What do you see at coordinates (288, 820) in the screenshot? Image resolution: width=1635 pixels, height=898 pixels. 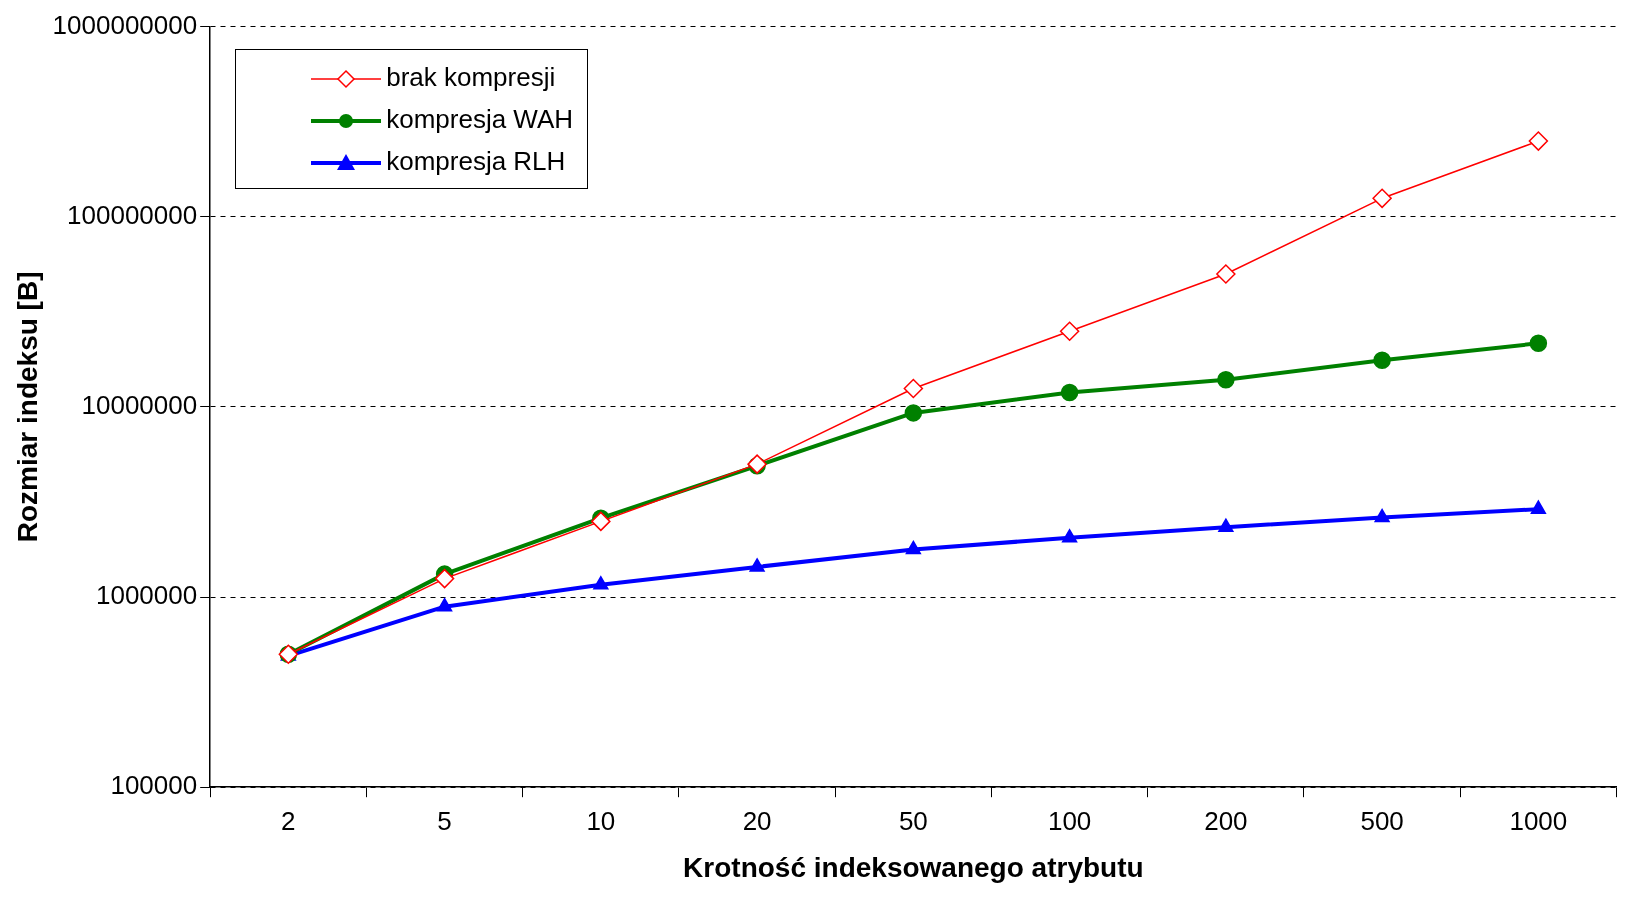 I see `x-tick-label: 2` at bounding box center [288, 820].